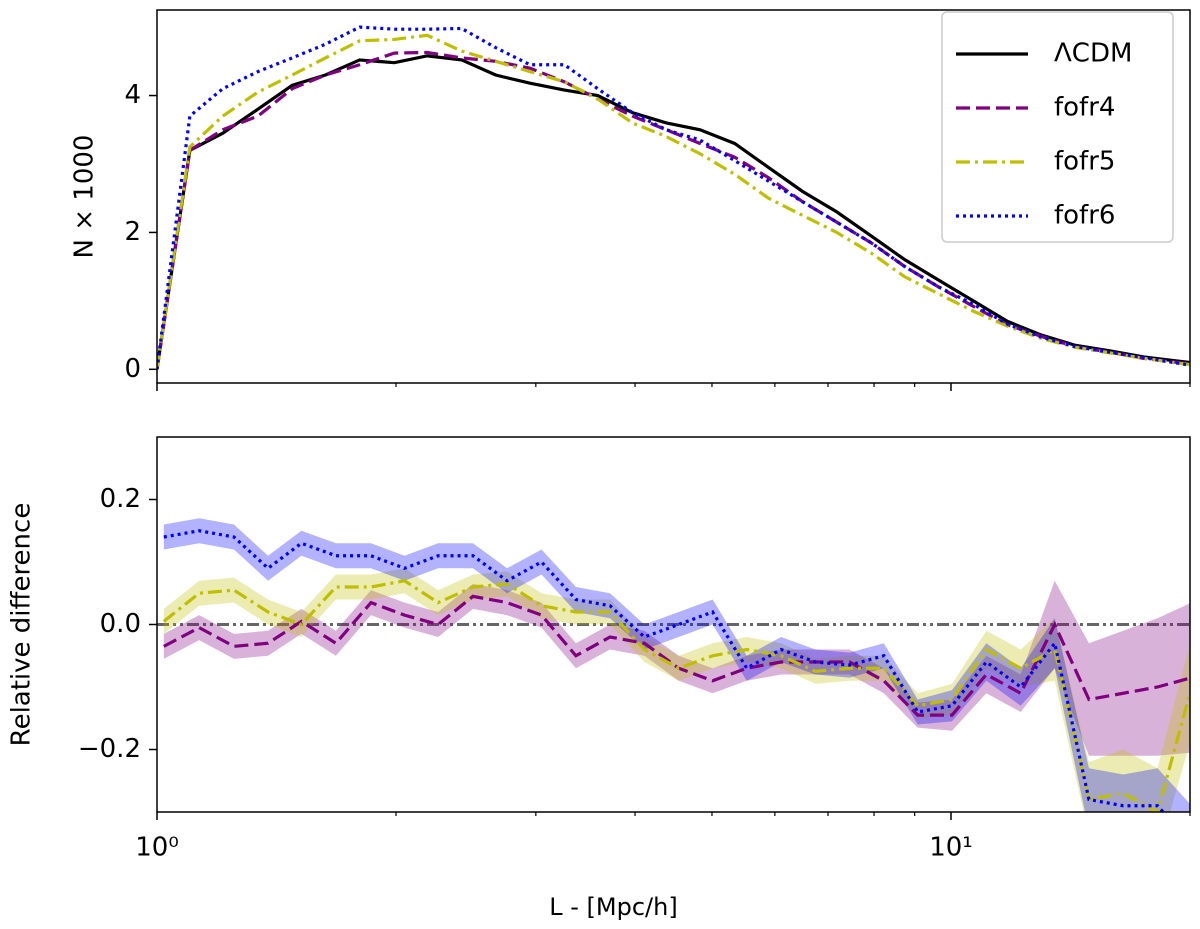 The width and height of the screenshot is (1200, 929). Describe the element at coordinates (613, 907) in the screenshot. I see `x-axis-label: L - [Mpc/h]` at that location.